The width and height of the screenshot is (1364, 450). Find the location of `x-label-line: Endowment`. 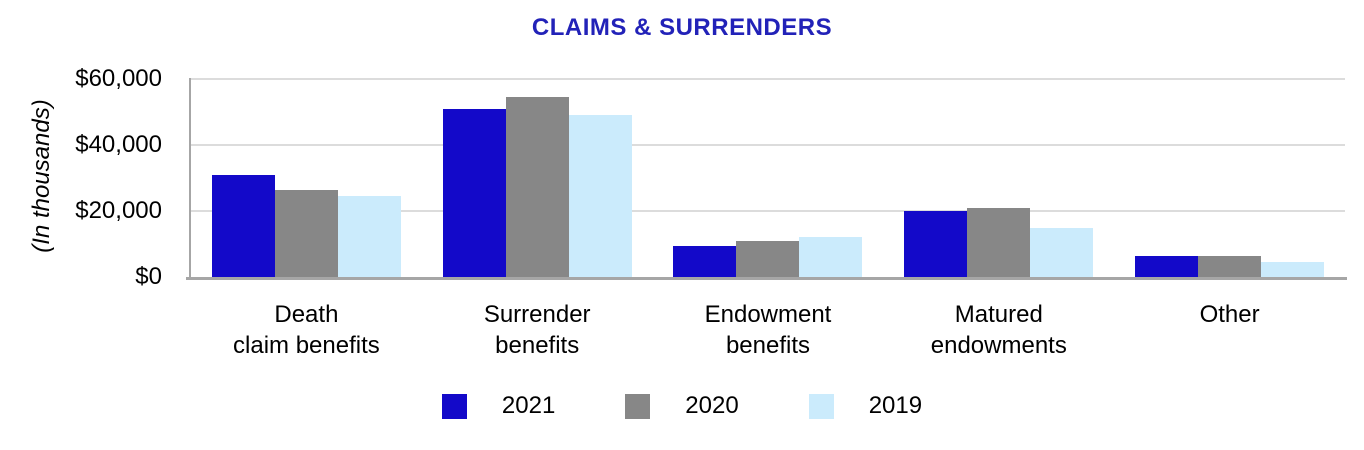

x-label-line: Endowment is located at coordinates (768, 314).